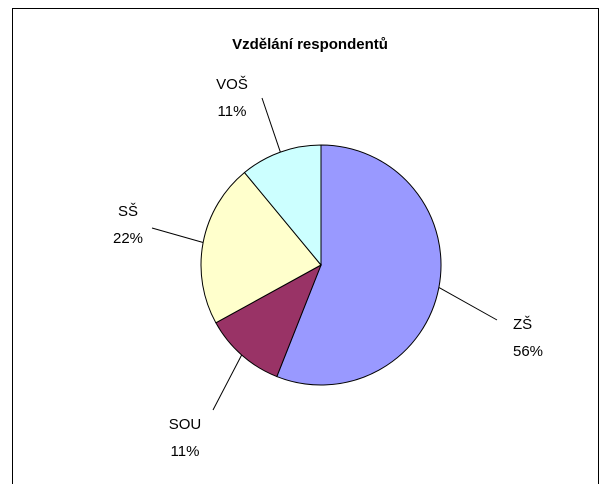 The height and width of the screenshot is (484, 610). Describe the element at coordinates (522, 324) in the screenshot. I see `slice-label: ZŠ` at that location.